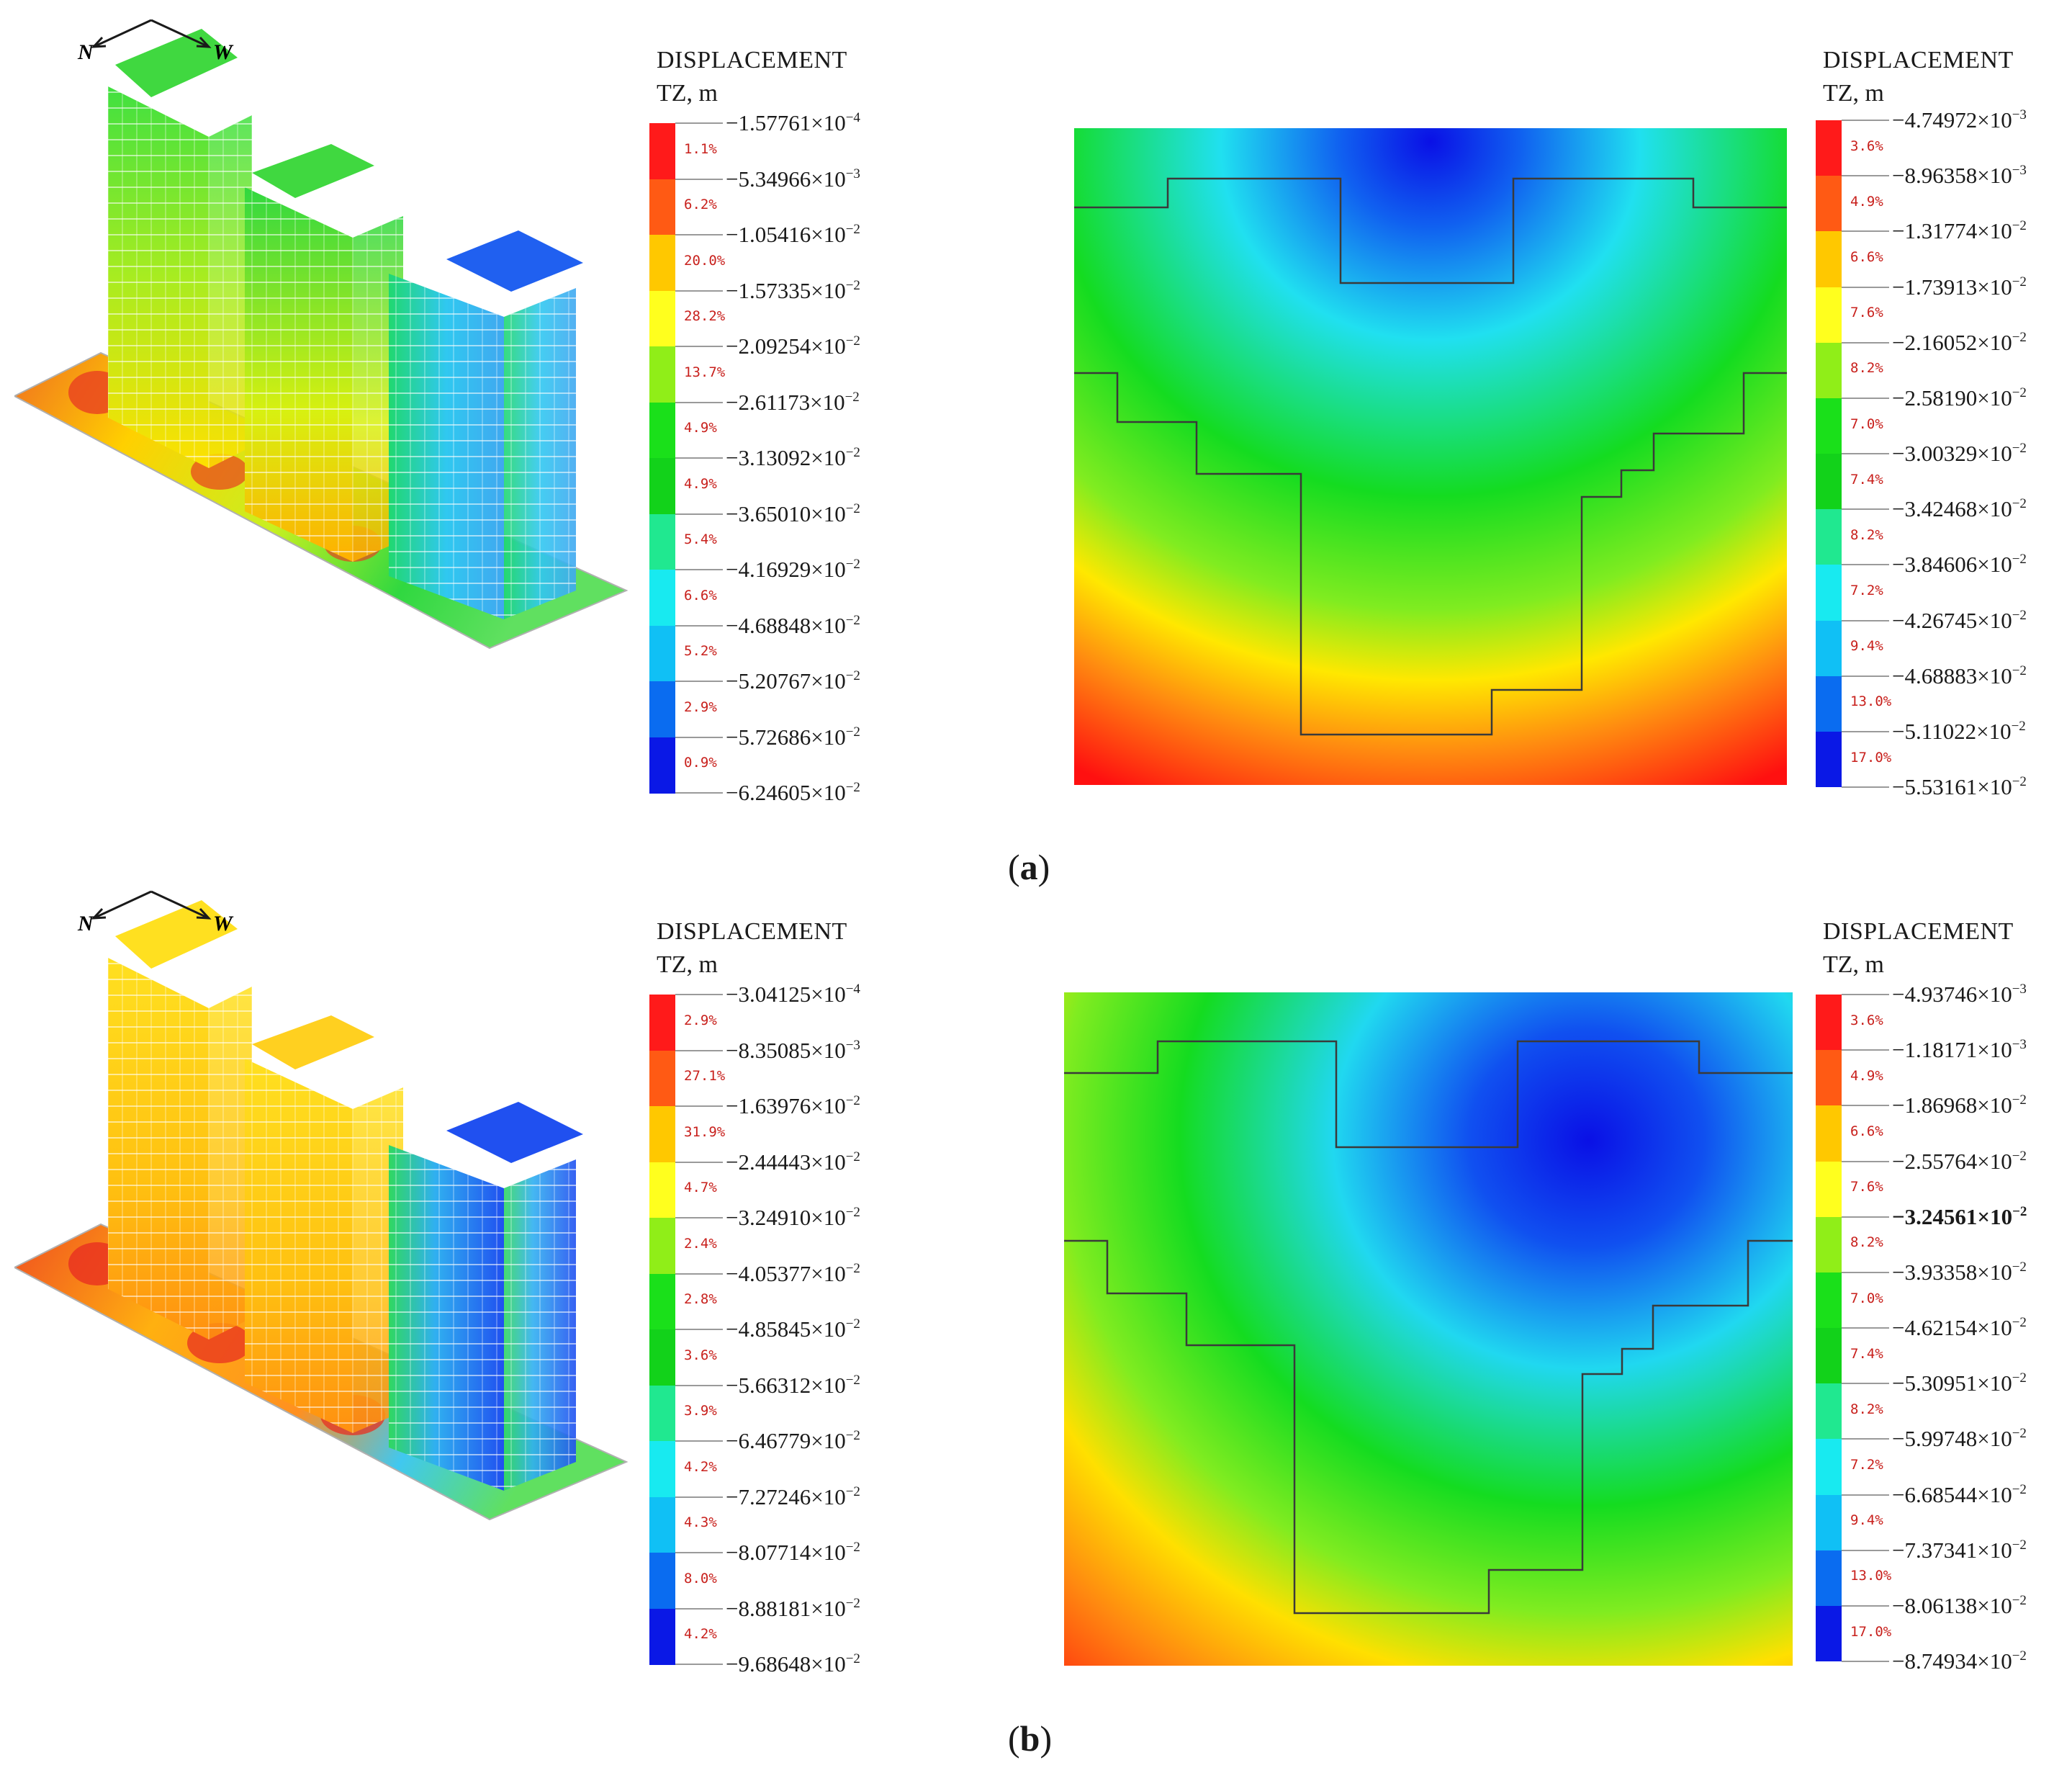  What do you see at coordinates (1959, 1550) in the screenshot?
I see `legend-value: −7.37341×10⁻²` at bounding box center [1959, 1550].